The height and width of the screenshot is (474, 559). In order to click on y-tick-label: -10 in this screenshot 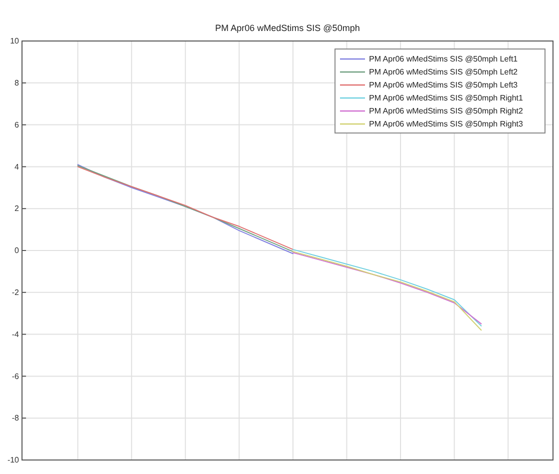, I will do `click(13, 460)`.